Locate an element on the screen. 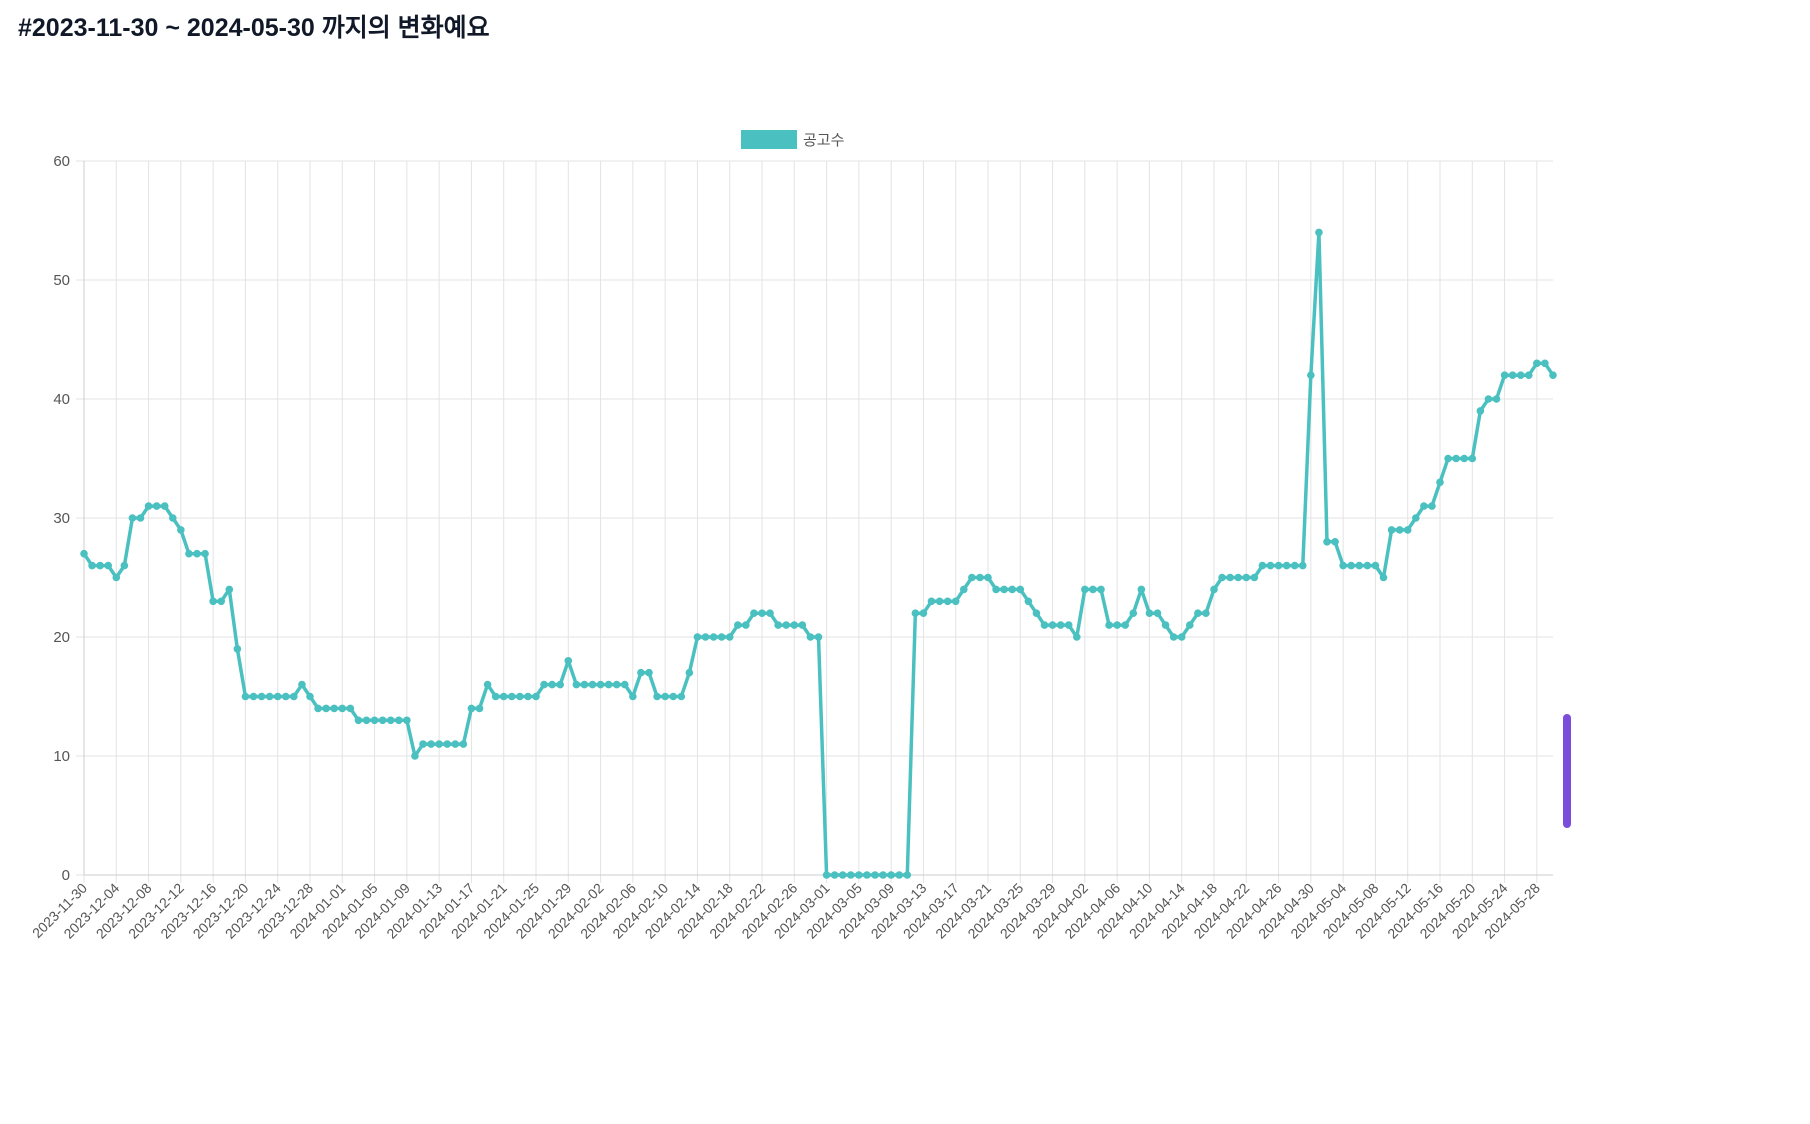 This screenshot has height=1124, width=1810. y-tick-label: 30 is located at coordinates (61, 518).